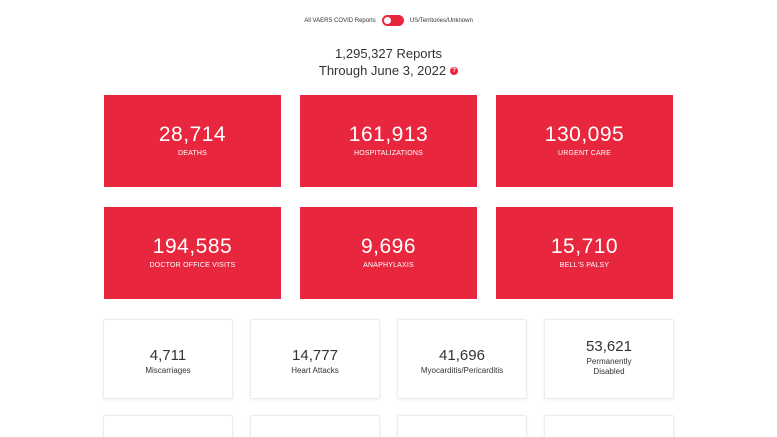  I want to click on doctor-office-visits-card: 194,585 DOCTOR OFFICE VISITS, so click(192, 253).